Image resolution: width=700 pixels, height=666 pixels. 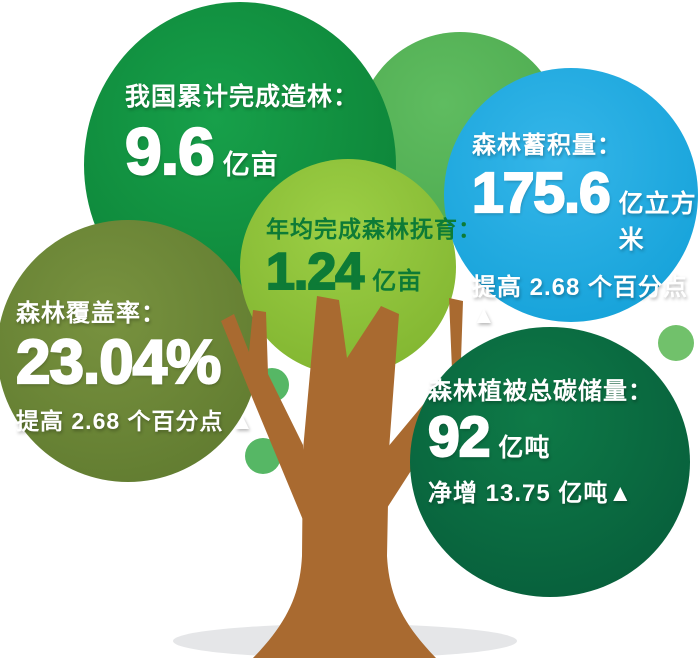 I want to click on forest-tending-title: 年均完成森林抚育：, so click(x=374, y=229).